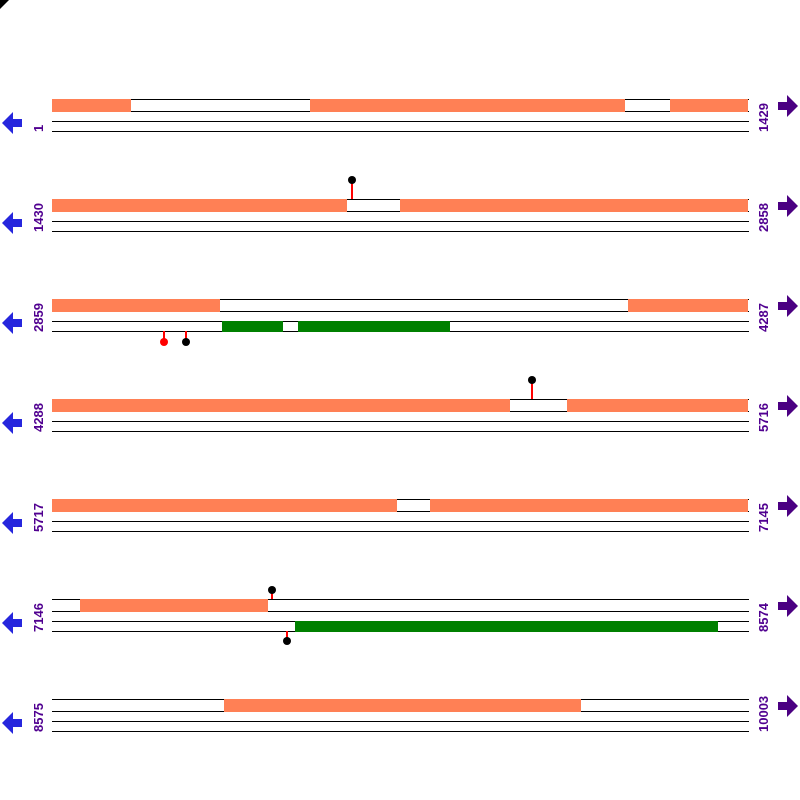 Image resolution: width=800 pixels, height=800 pixels. I want to click on corner-mark, so click(4, 4).